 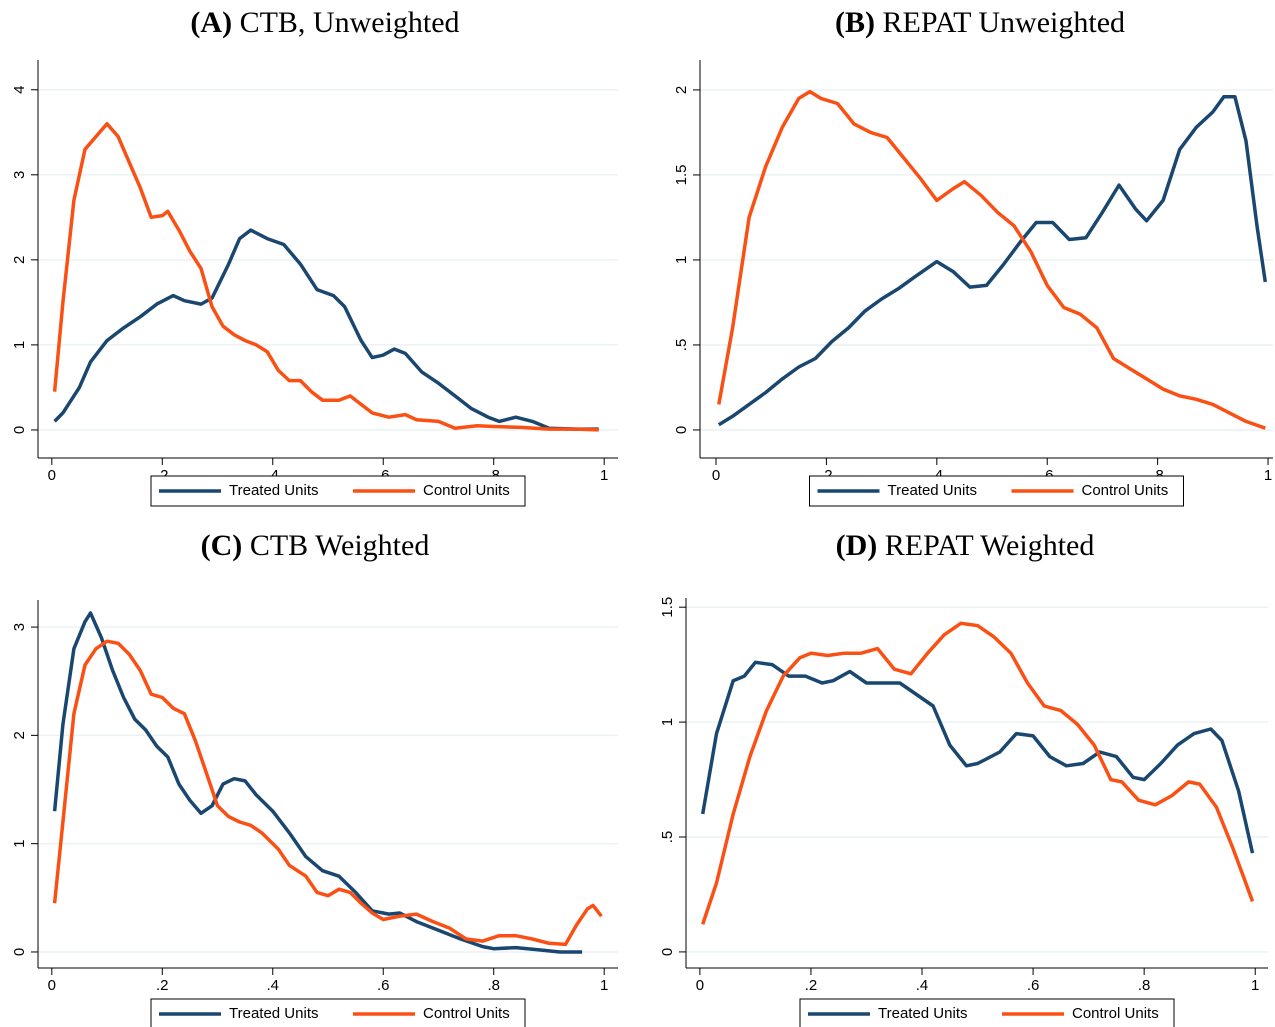 I want to click on panel-name: REPAT Weighted, so click(x=990, y=545).